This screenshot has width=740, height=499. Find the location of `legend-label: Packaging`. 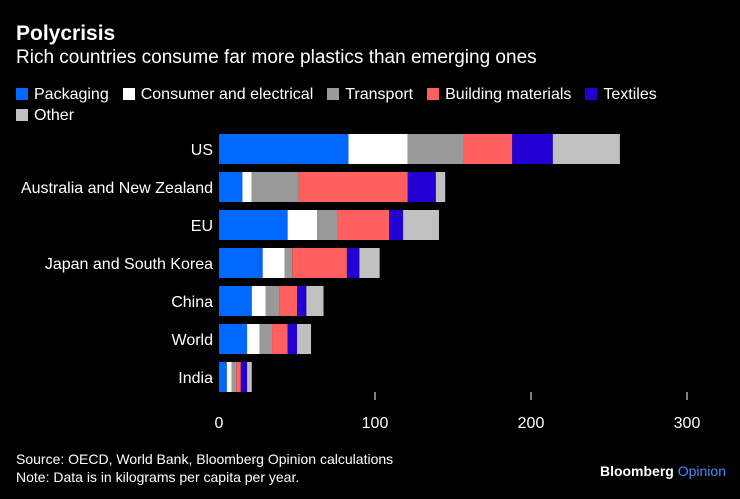

legend-label: Packaging is located at coordinates (71, 94).